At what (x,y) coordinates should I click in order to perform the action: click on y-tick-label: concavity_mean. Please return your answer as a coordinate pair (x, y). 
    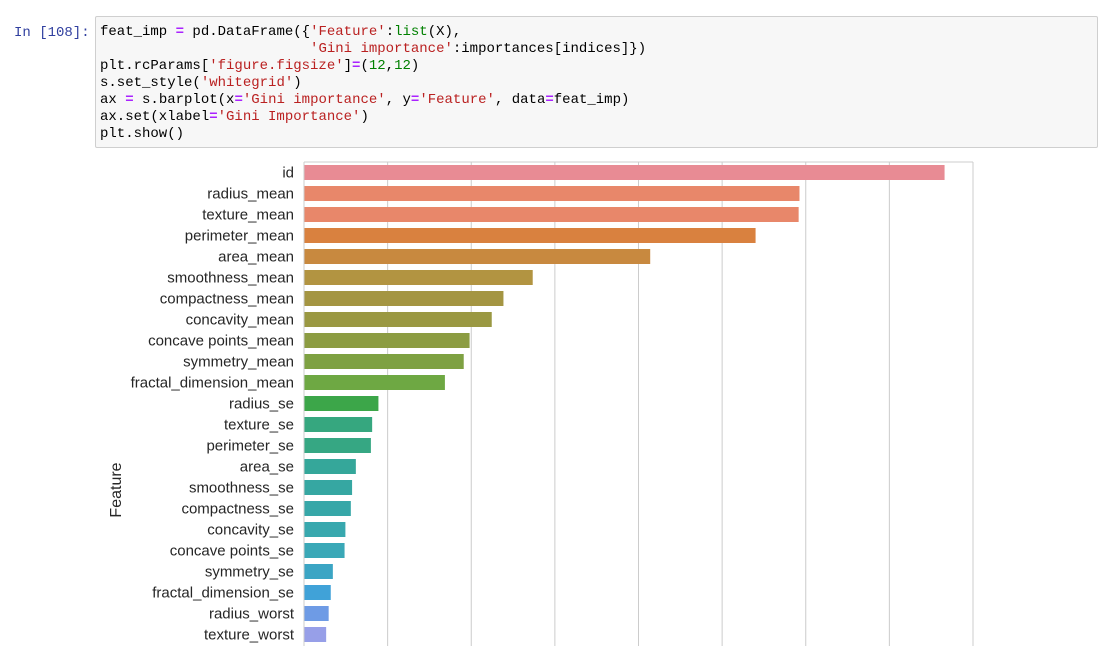
    Looking at the image, I should click on (240, 320).